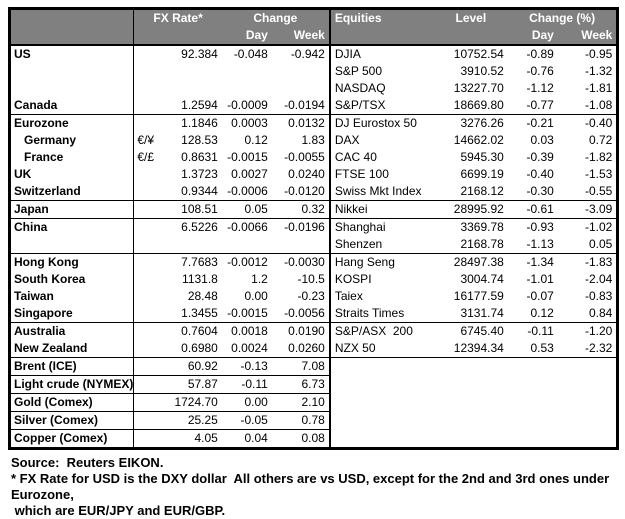 This screenshot has height=519, width=625. What do you see at coordinates (306, 348) in the screenshot?
I see `fx-week-change-cell: 0.0260` at bounding box center [306, 348].